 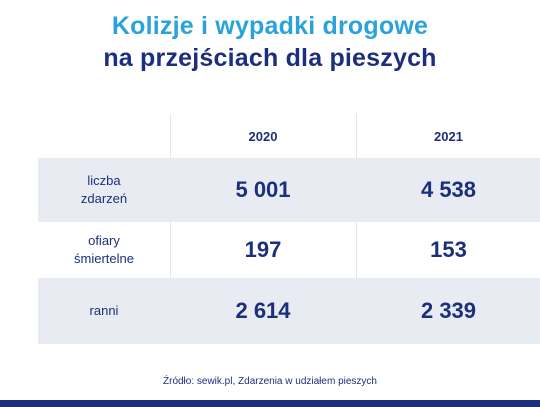 What do you see at coordinates (448, 310) in the screenshot?
I see `cell-value: 2 339` at bounding box center [448, 310].